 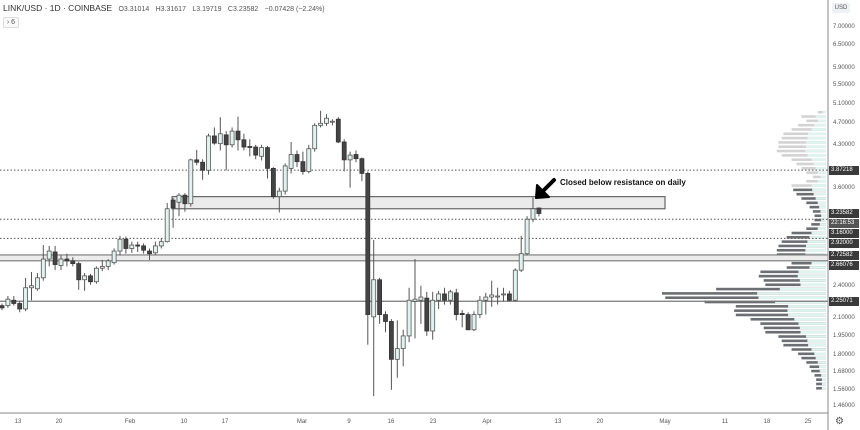 I want to click on price-badge-level: 2.66076, so click(x=844, y=265).